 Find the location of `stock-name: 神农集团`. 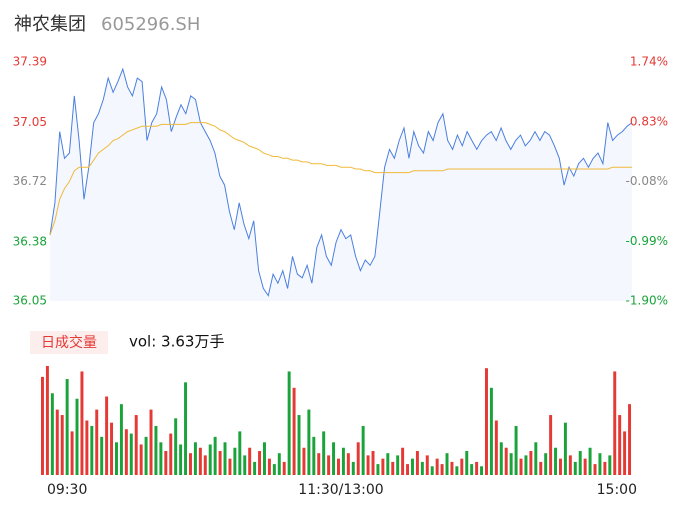

stock-name: 神农集团 is located at coordinates (50, 24).